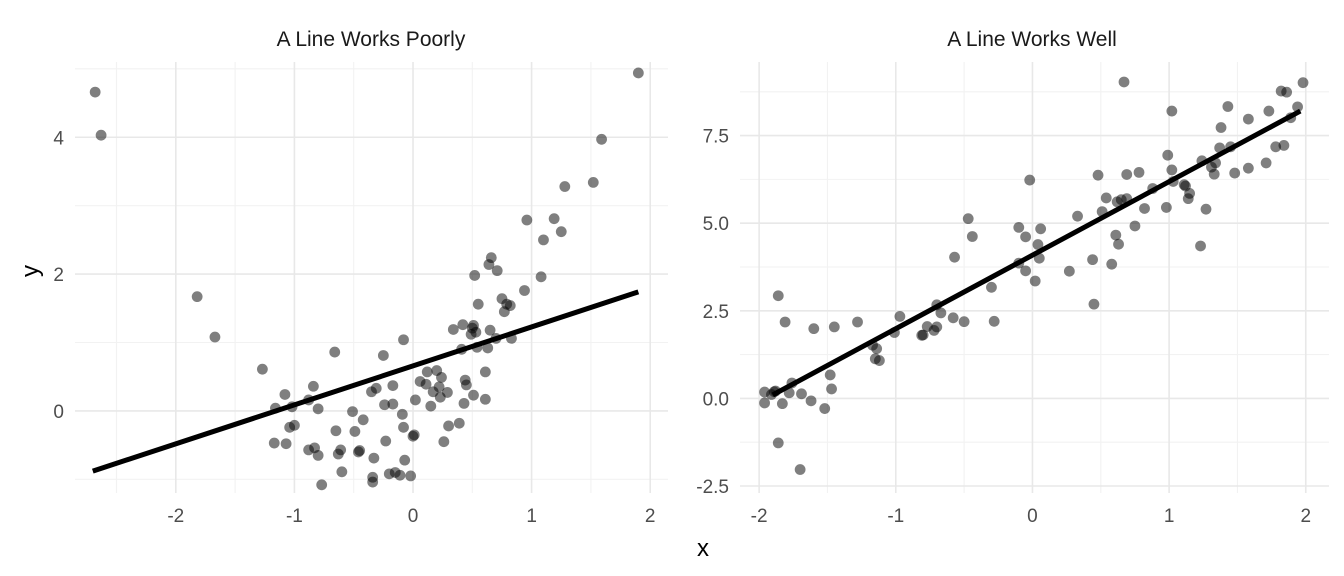  What do you see at coordinates (366, 381) in the screenshot?
I see `left-regression-line` at bounding box center [366, 381].